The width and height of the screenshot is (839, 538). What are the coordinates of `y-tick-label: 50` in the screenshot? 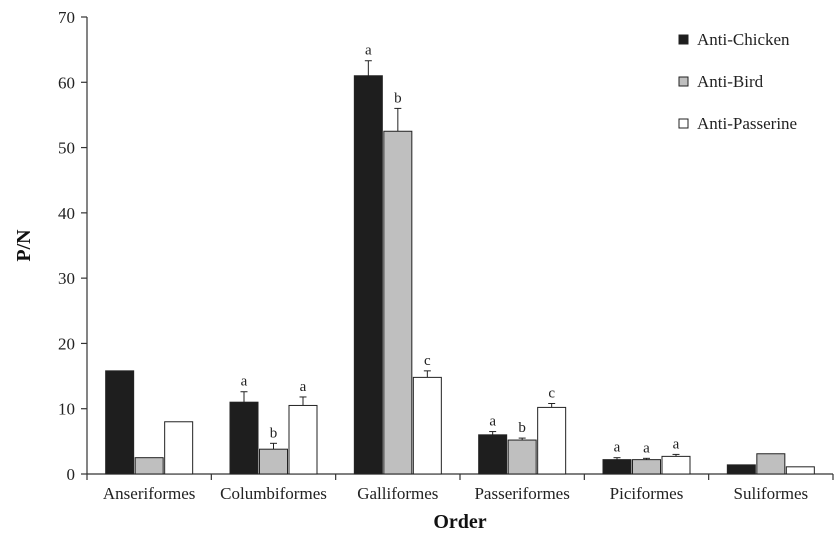 It's located at (66, 148).